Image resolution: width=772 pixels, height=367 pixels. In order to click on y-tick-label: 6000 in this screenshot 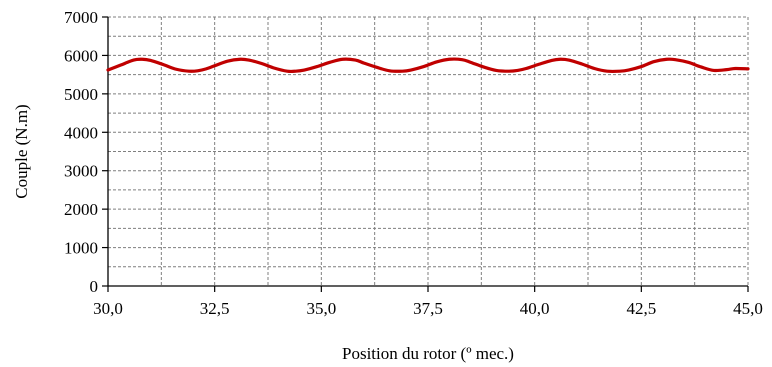, I will do `click(81, 55)`.